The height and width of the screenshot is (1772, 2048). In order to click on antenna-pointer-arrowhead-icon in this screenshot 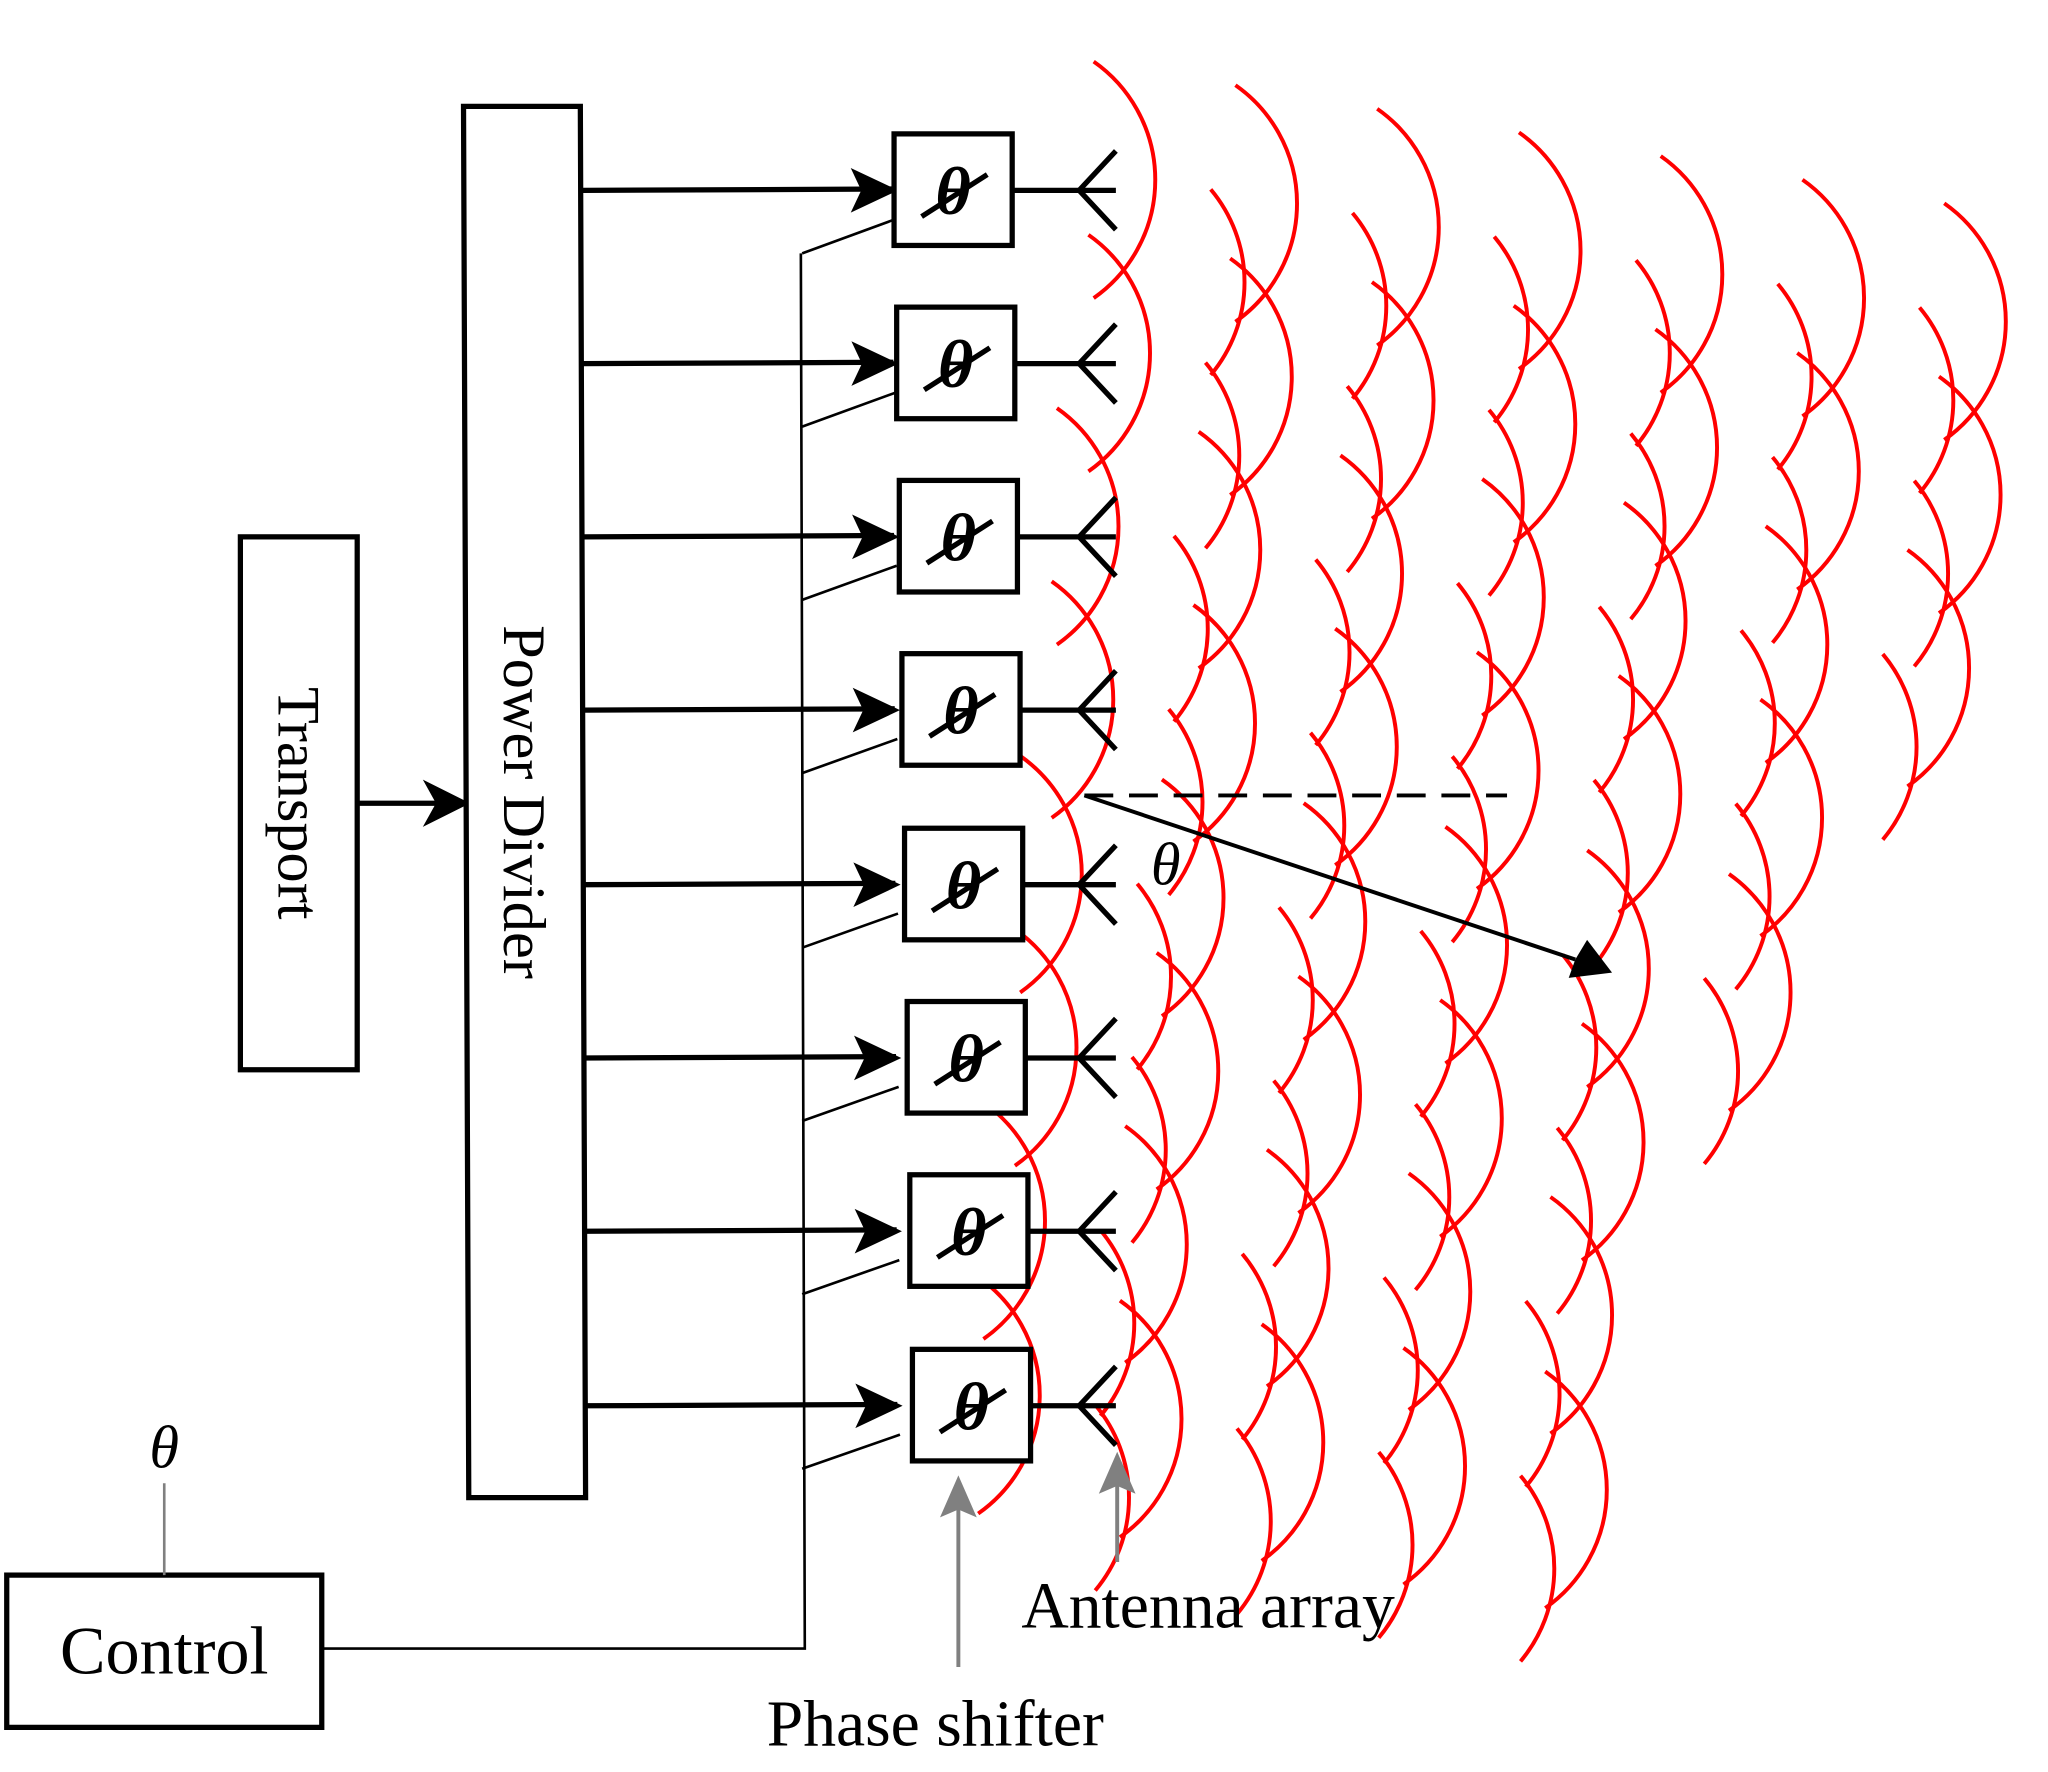, I will do `click(1117, 1472)`.